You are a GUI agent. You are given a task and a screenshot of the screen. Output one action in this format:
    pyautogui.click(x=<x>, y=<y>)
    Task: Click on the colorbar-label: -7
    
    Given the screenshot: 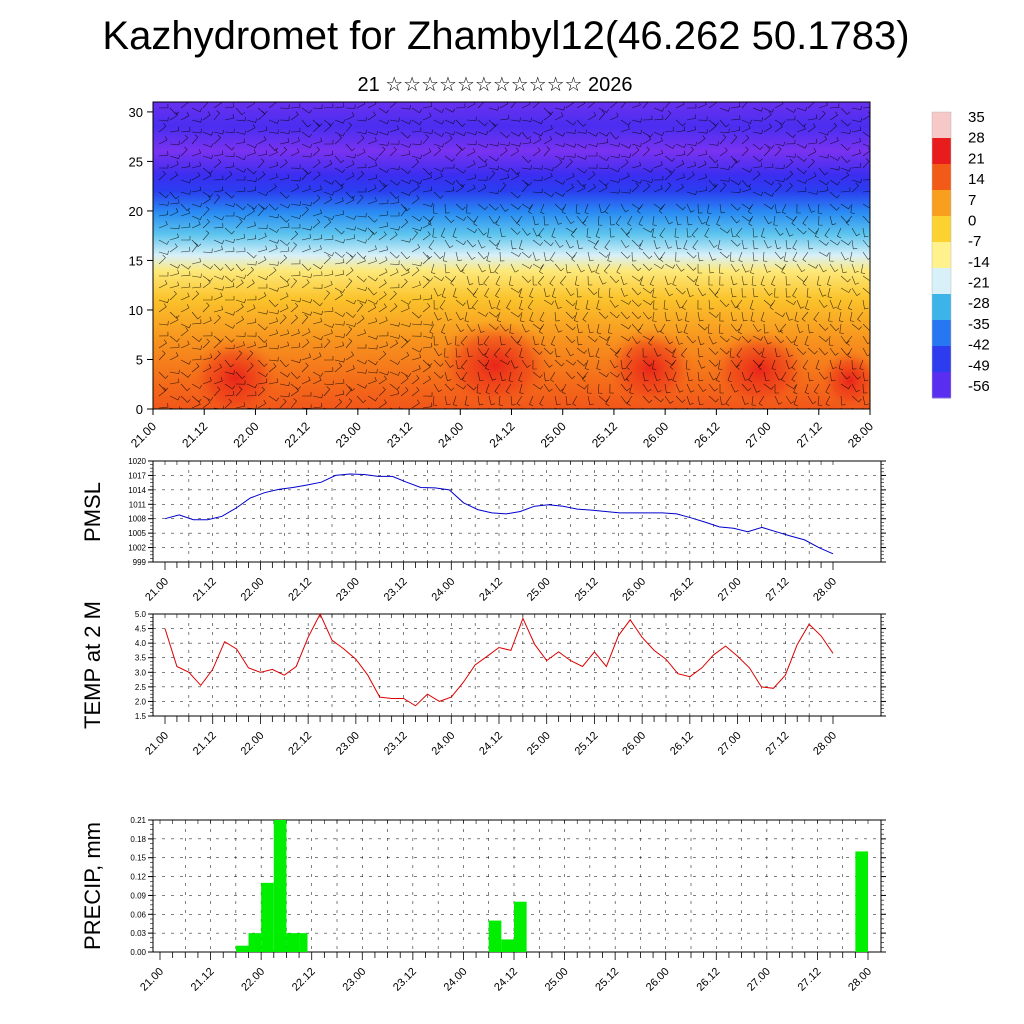 What is the action you would take?
    pyautogui.click(x=974, y=241)
    